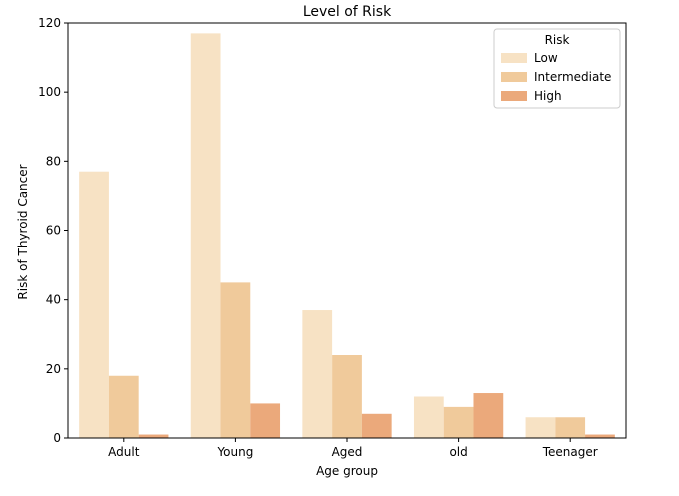 This screenshot has width=679, height=496. Describe the element at coordinates (265, 420) in the screenshot. I see `bar-high-young` at that location.